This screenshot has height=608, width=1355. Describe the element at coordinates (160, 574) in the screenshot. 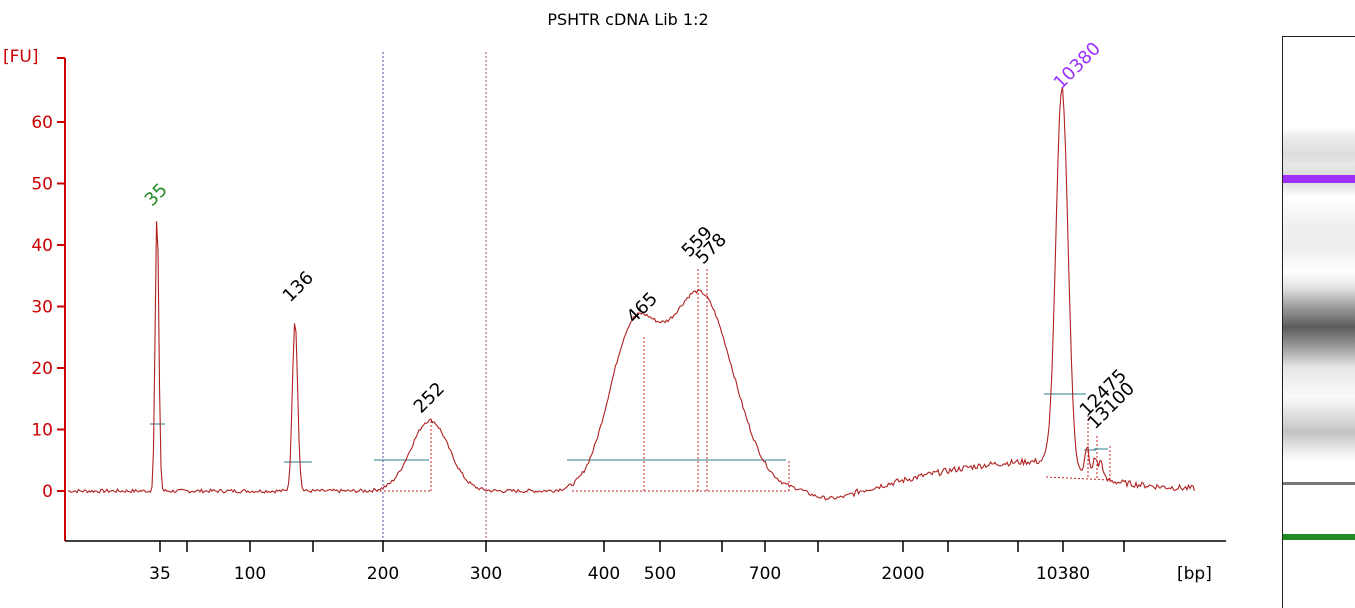

I see `x-tick-label: 35` at that location.